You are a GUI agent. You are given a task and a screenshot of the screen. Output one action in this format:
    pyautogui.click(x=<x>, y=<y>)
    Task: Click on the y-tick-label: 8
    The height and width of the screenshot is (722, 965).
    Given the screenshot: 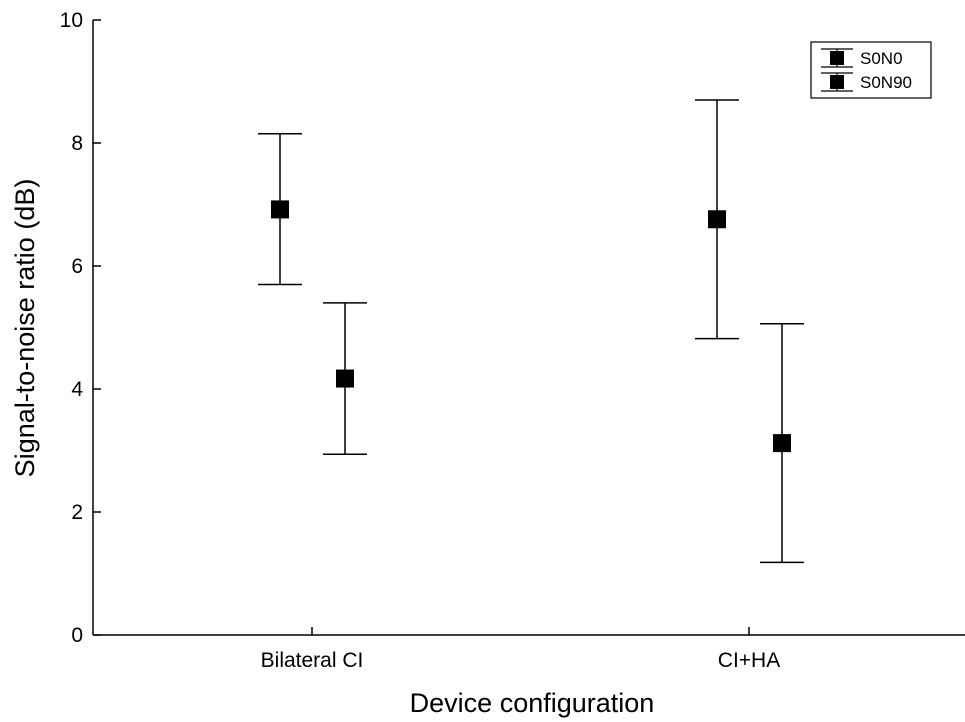 What is the action you would take?
    pyautogui.click(x=77, y=143)
    